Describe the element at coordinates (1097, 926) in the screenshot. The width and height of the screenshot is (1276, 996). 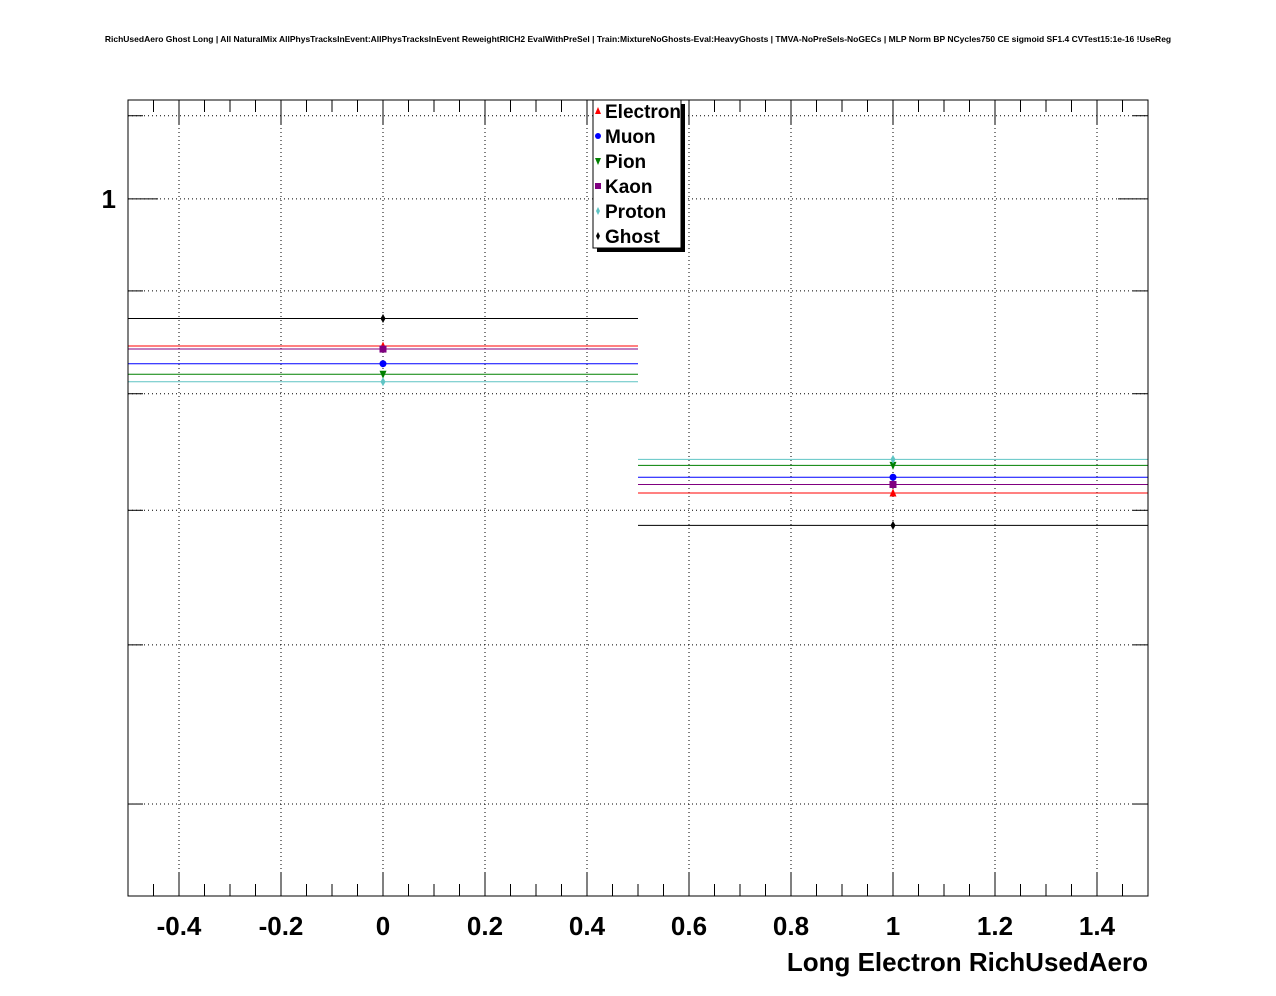
I see `x-tick-label: 1.4` at that location.